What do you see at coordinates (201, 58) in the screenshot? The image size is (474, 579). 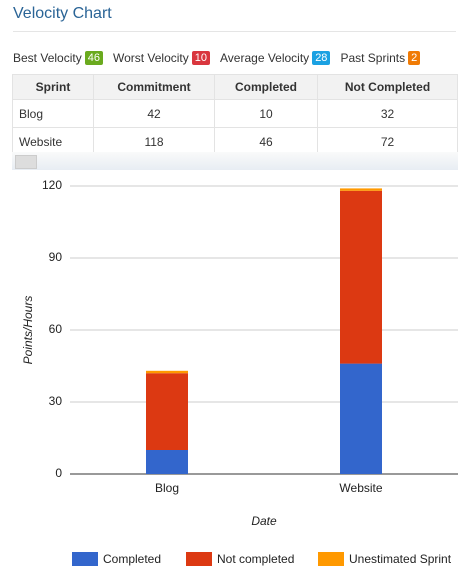 I see `stat-badge: 10` at bounding box center [201, 58].